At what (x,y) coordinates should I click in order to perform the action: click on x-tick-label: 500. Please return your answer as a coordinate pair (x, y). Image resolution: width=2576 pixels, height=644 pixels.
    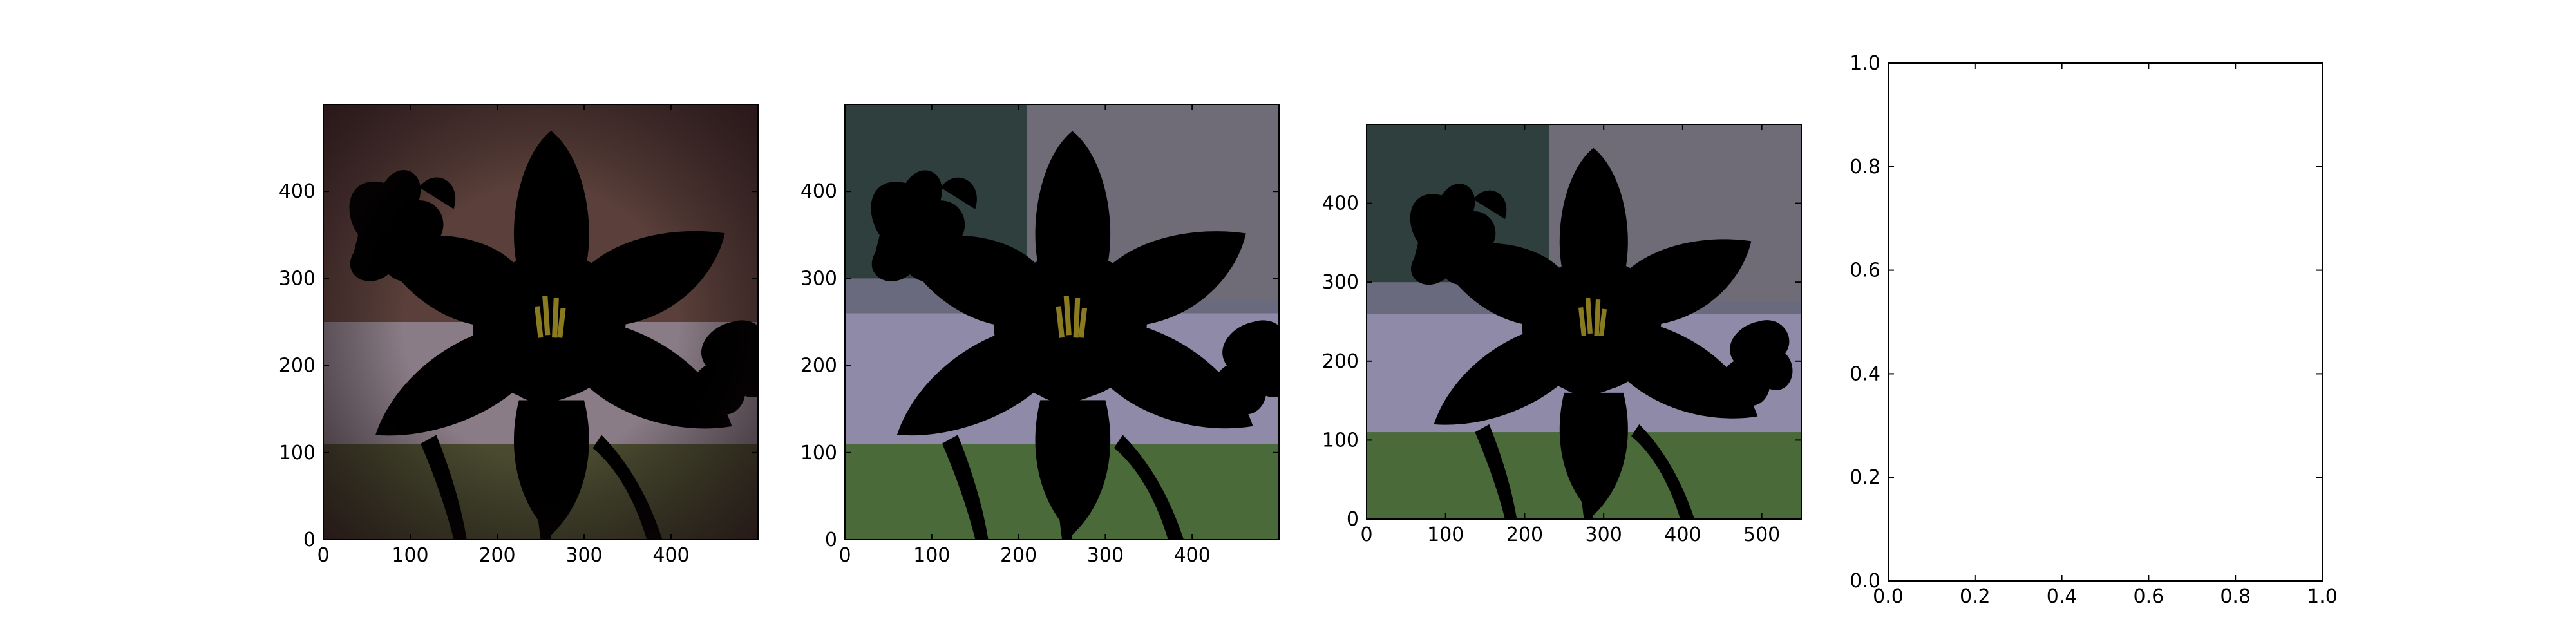
    Looking at the image, I should click on (1762, 535).